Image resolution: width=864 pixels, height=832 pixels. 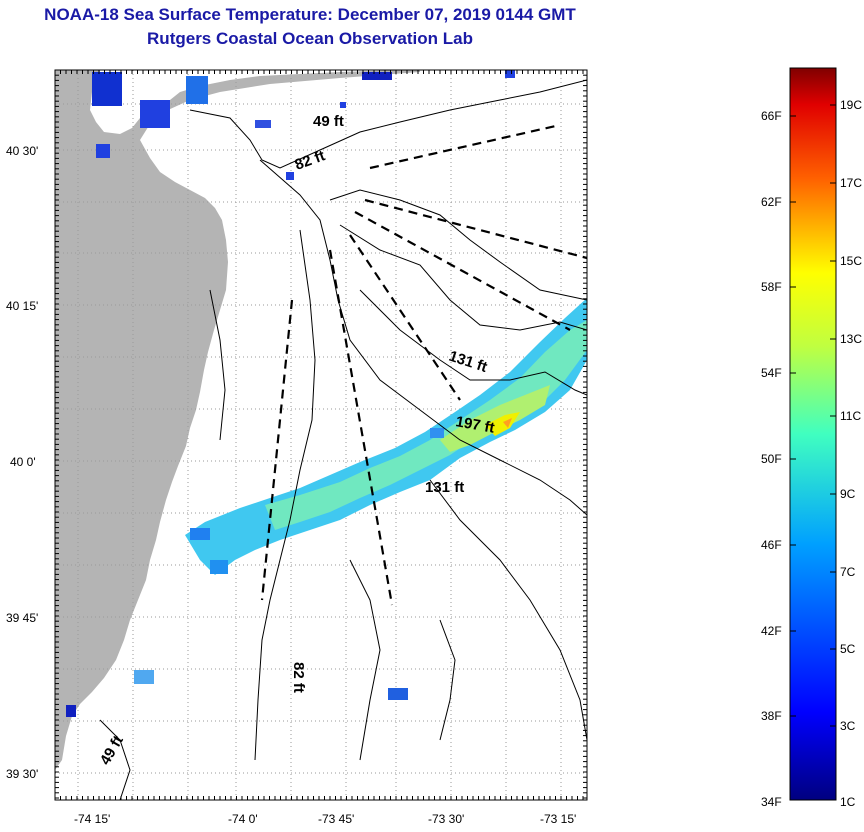 I want to click on map-subtitle: Rutgers Coastal Ocean Observation Lab, so click(x=310, y=38).